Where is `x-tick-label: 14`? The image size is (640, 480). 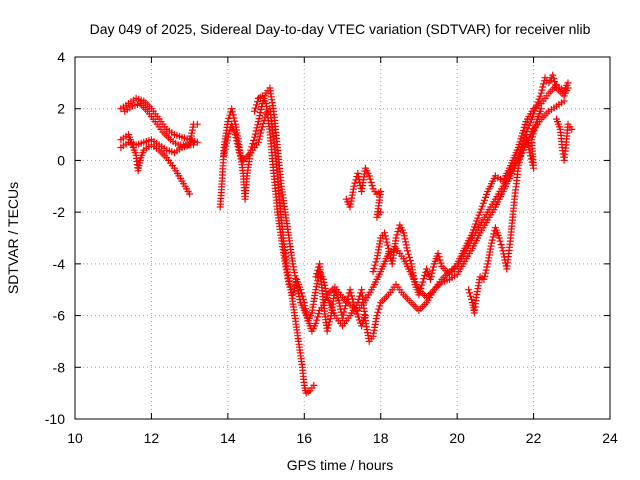
x-tick-label: 14 is located at coordinates (228, 438).